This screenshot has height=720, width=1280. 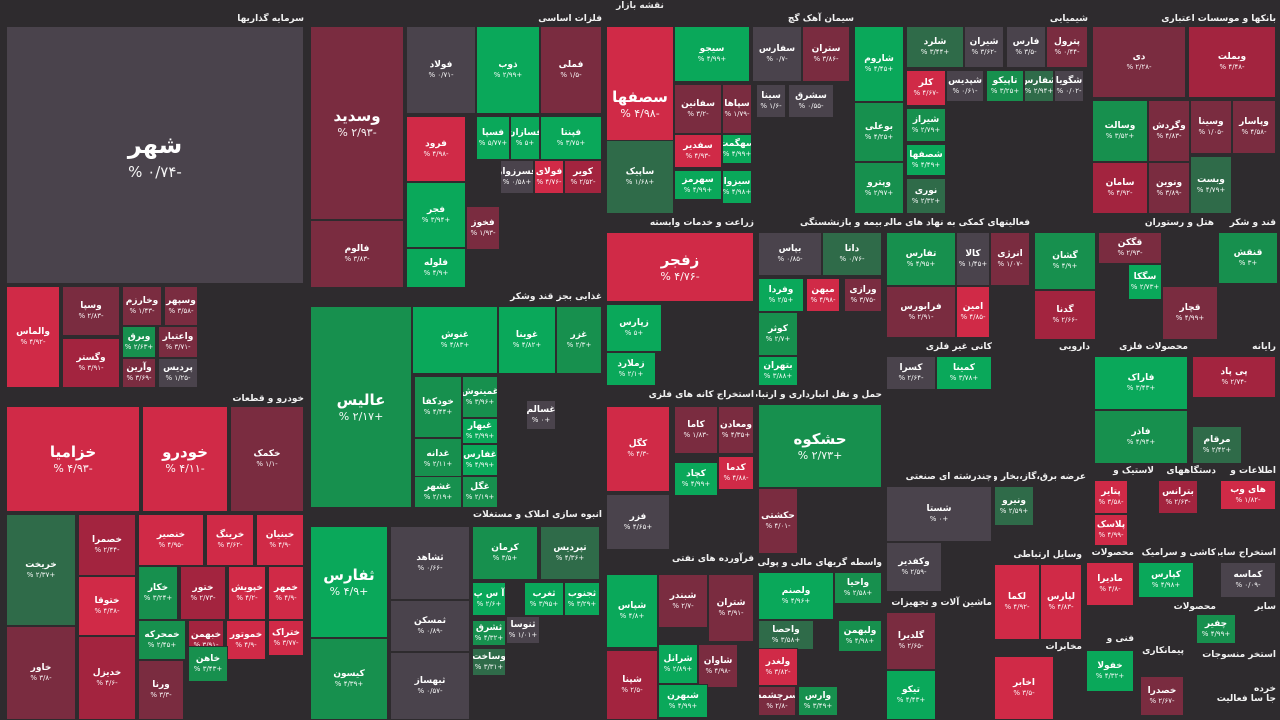 I want to click on stock-tile-فلوله: فلوله +۴/۹ %, so click(x=436, y=268).